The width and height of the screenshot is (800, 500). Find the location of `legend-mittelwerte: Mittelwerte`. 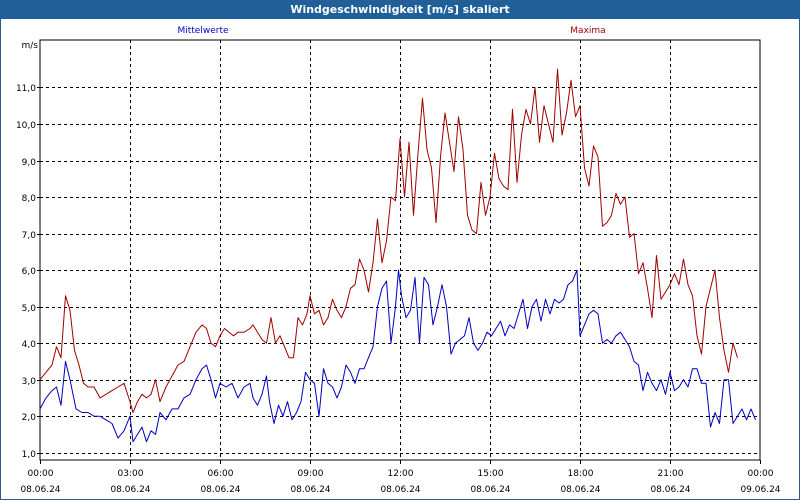

legend-mittelwerte: Mittelwerte is located at coordinates (202, 31).